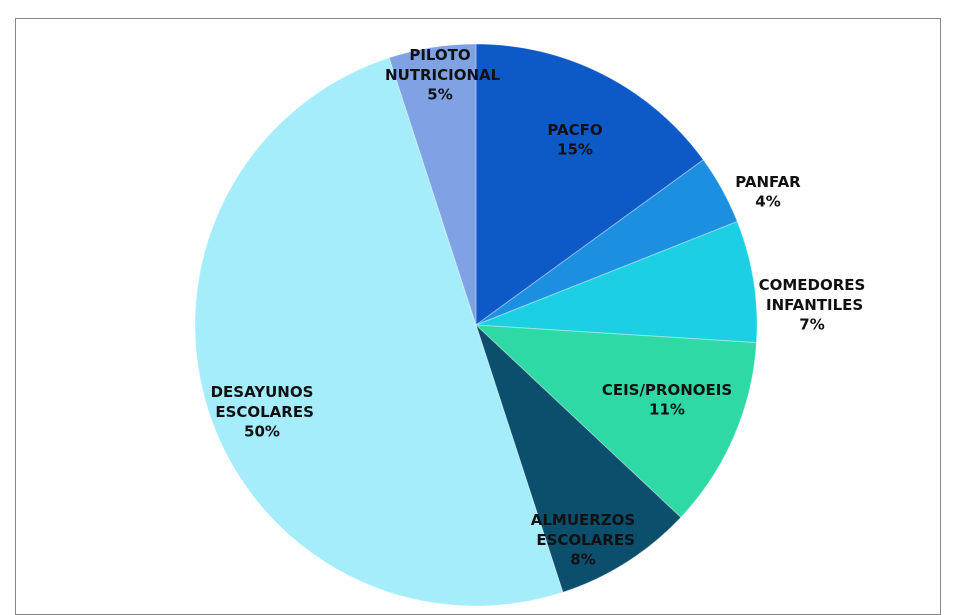 The image size is (957, 615). I want to click on slice-label: CEIS/PRONOEIS, so click(667, 390).